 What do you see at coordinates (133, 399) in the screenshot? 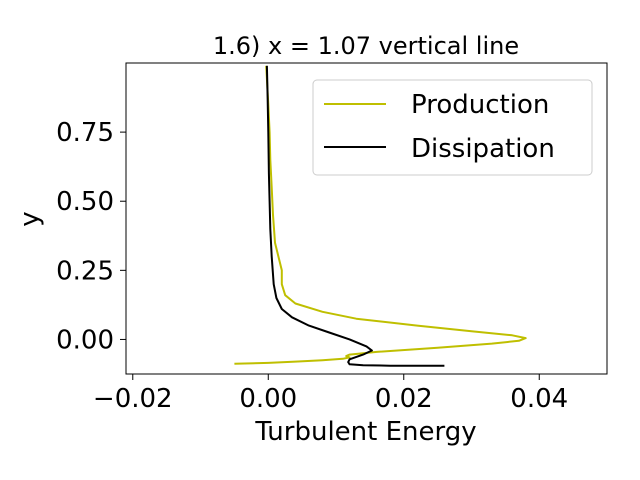
I see `x-tick-label: −0.02` at bounding box center [133, 399].